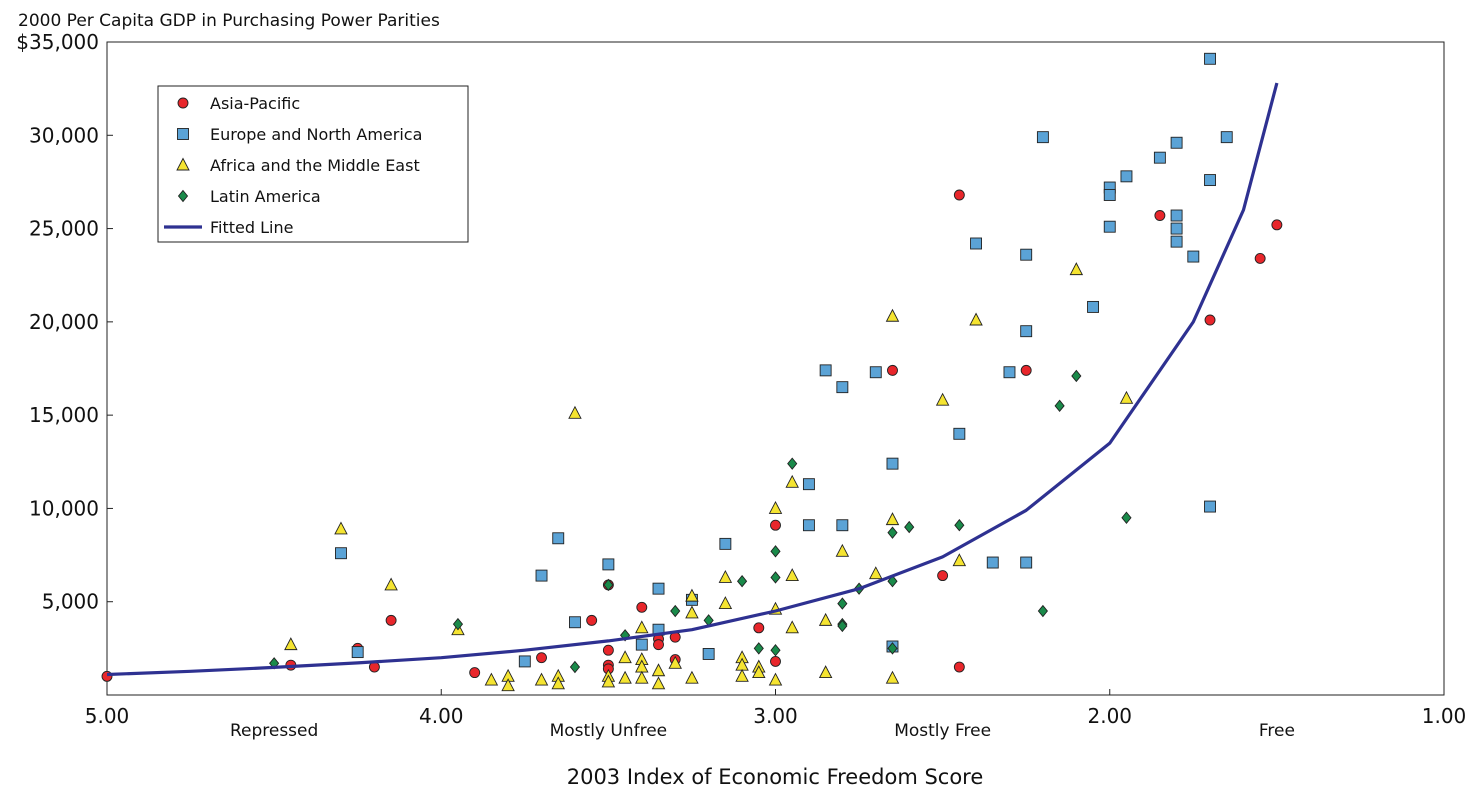  What do you see at coordinates (70, 602) in the screenshot?
I see `y-tick-label: 5,000` at bounding box center [70, 602].